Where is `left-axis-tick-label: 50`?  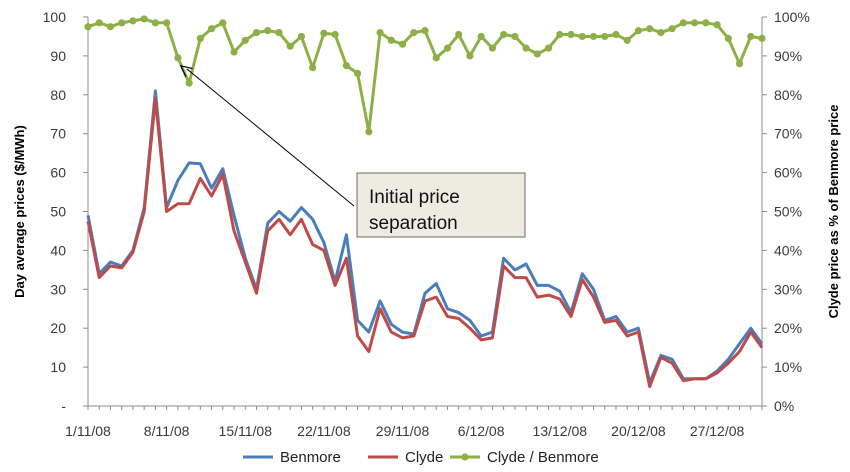
left-axis-tick-label: 50 is located at coordinates (58, 212).